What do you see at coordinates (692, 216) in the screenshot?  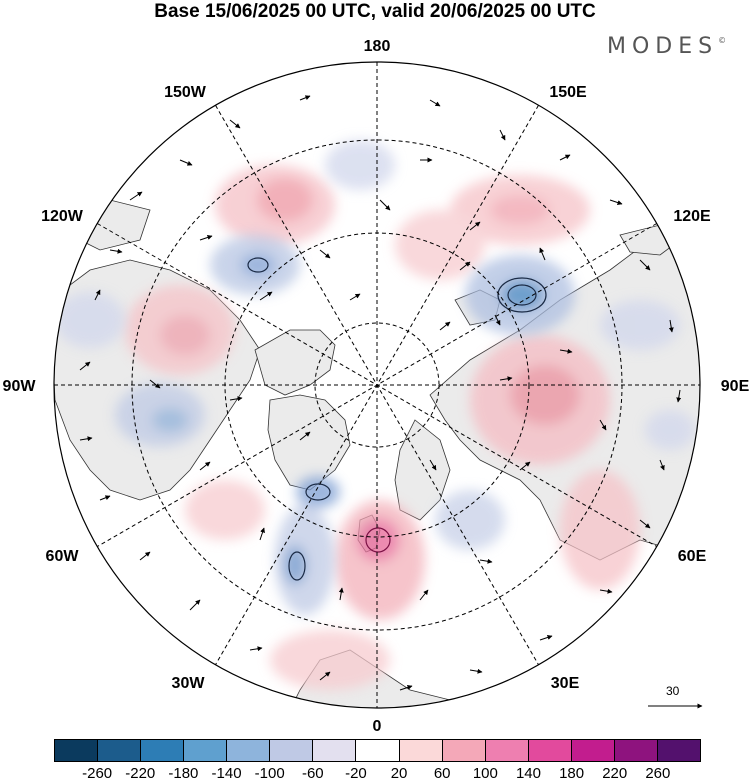 I see `meridian-label-120e: 120E` at bounding box center [692, 216].